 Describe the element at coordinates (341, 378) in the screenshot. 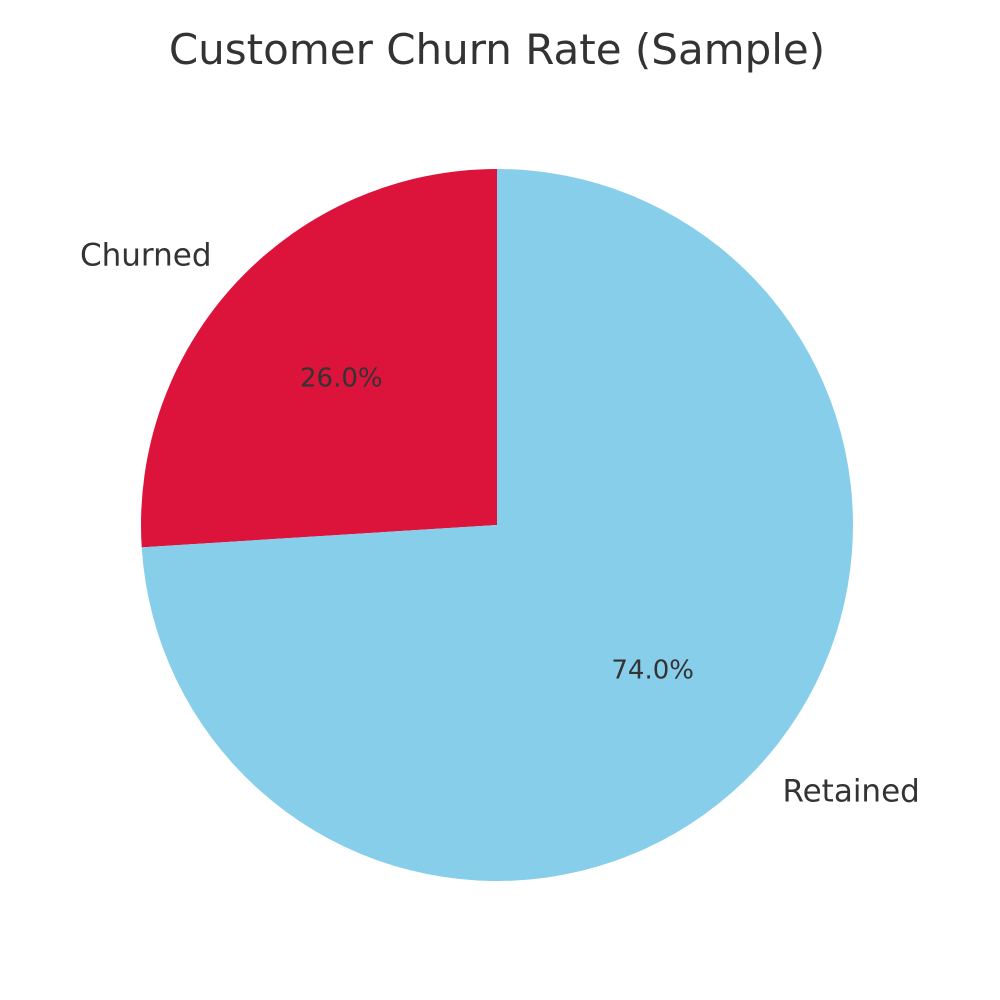

I see `pct-label-churned: 26.0%` at that location.